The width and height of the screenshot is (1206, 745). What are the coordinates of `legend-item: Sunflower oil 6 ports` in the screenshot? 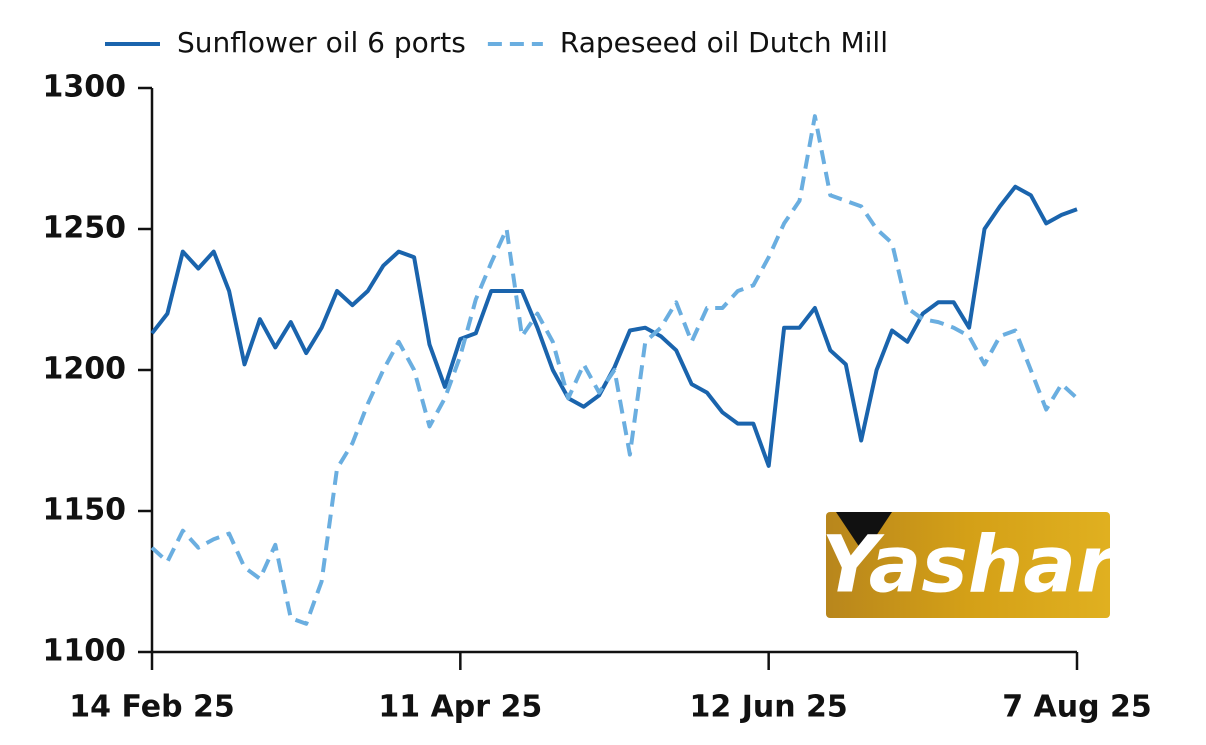 It's located at (285, 42).